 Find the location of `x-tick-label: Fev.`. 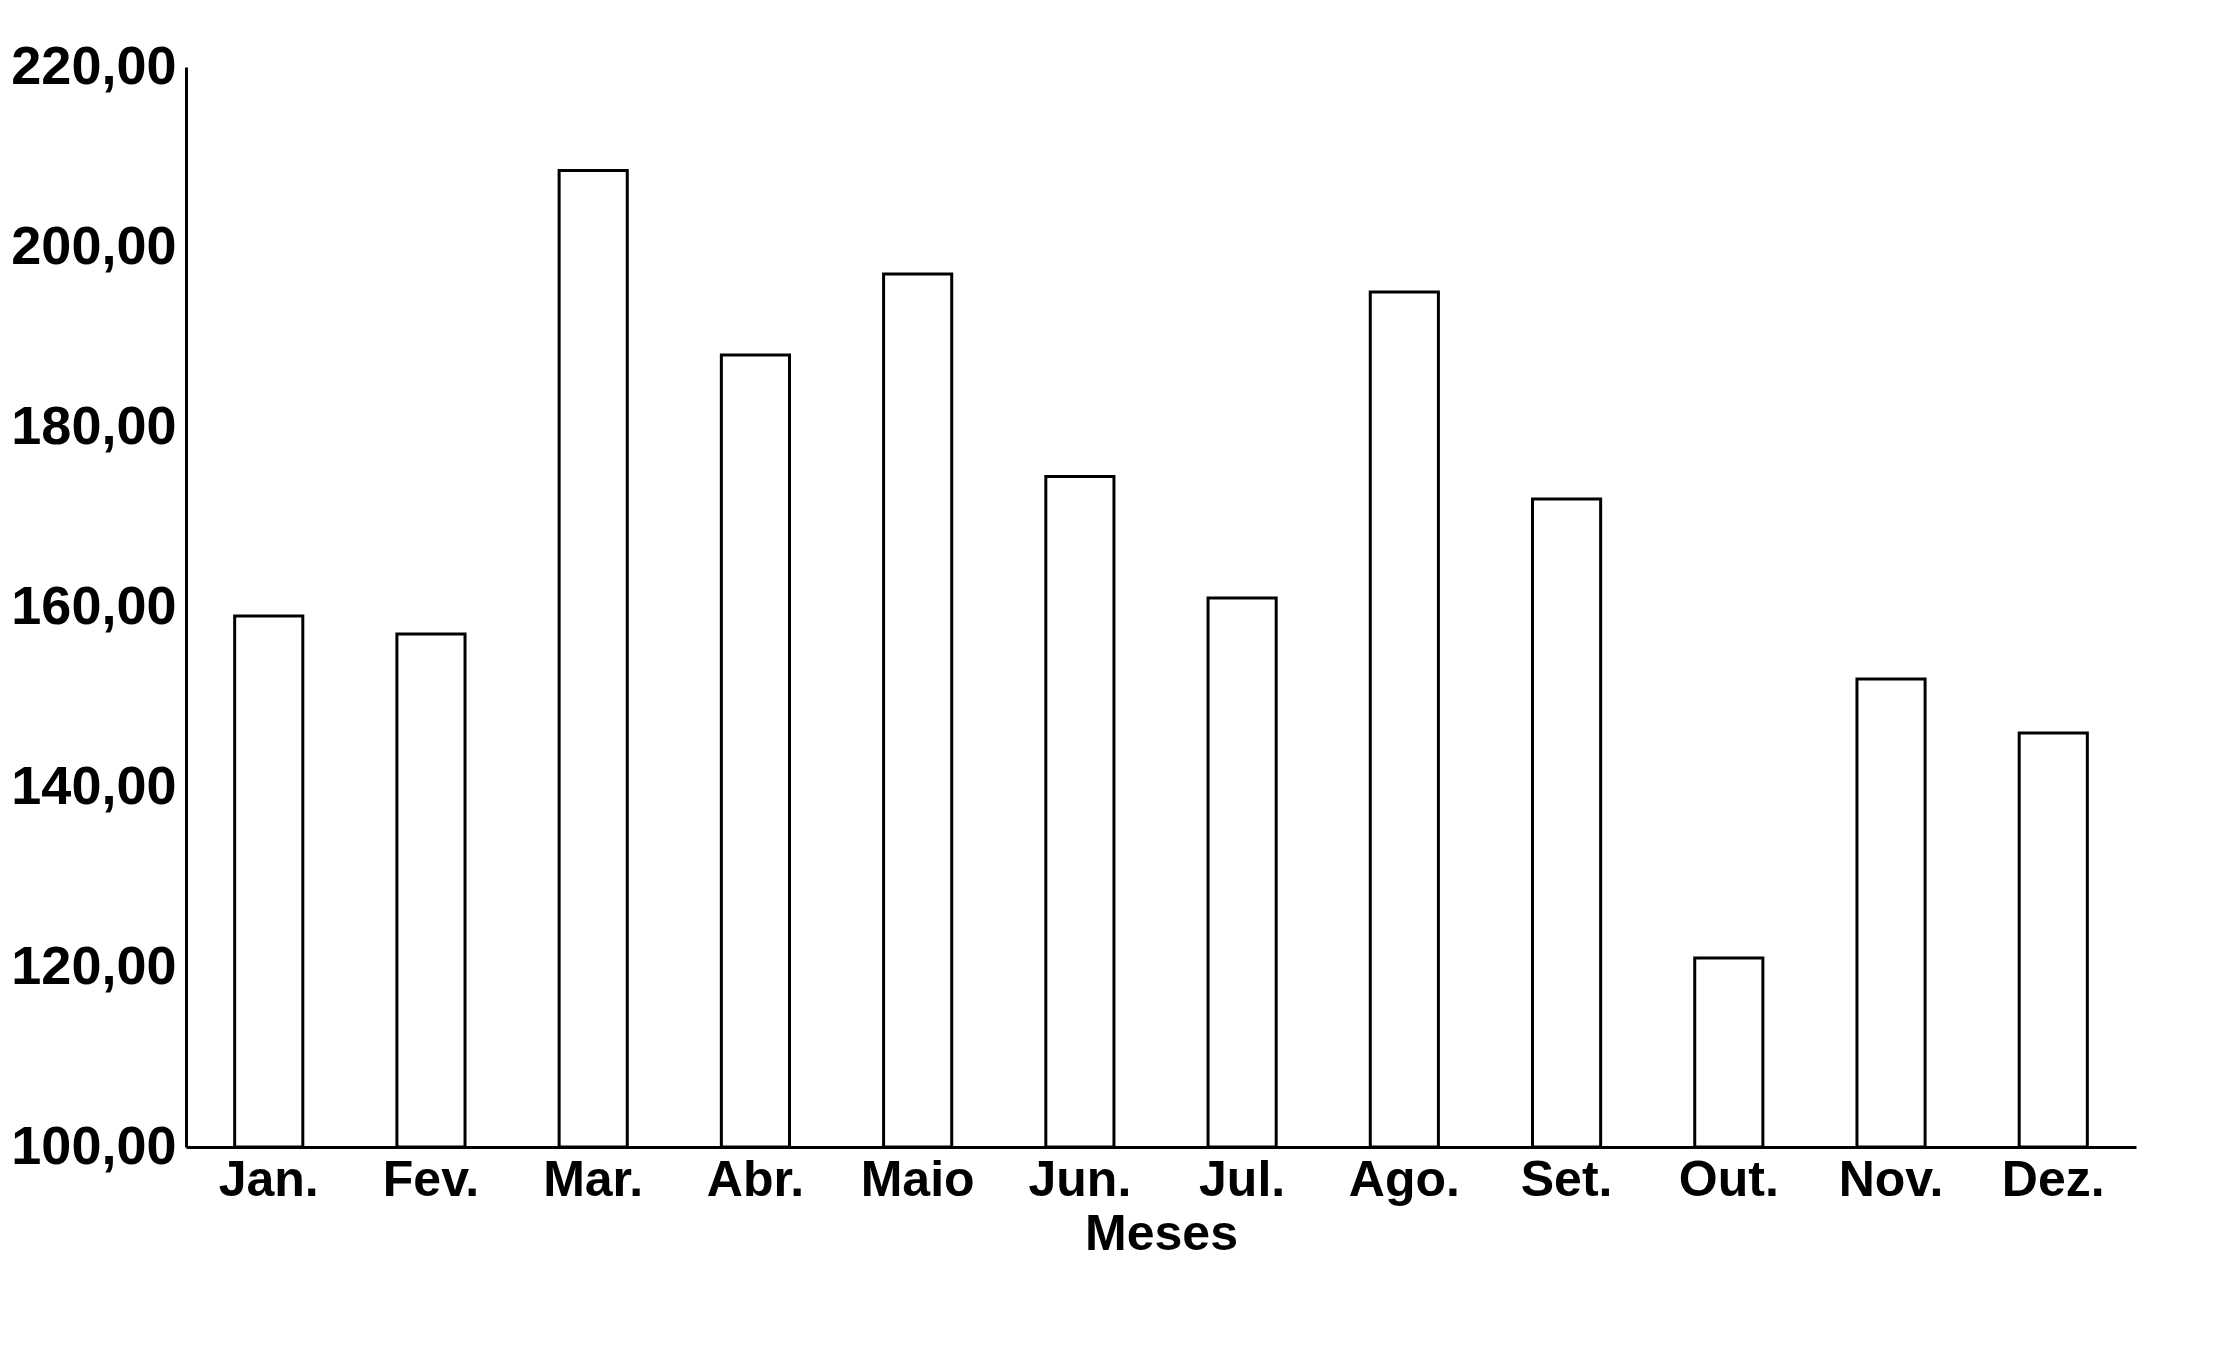

x-tick-label: Fev. is located at coordinates (431, 1178).